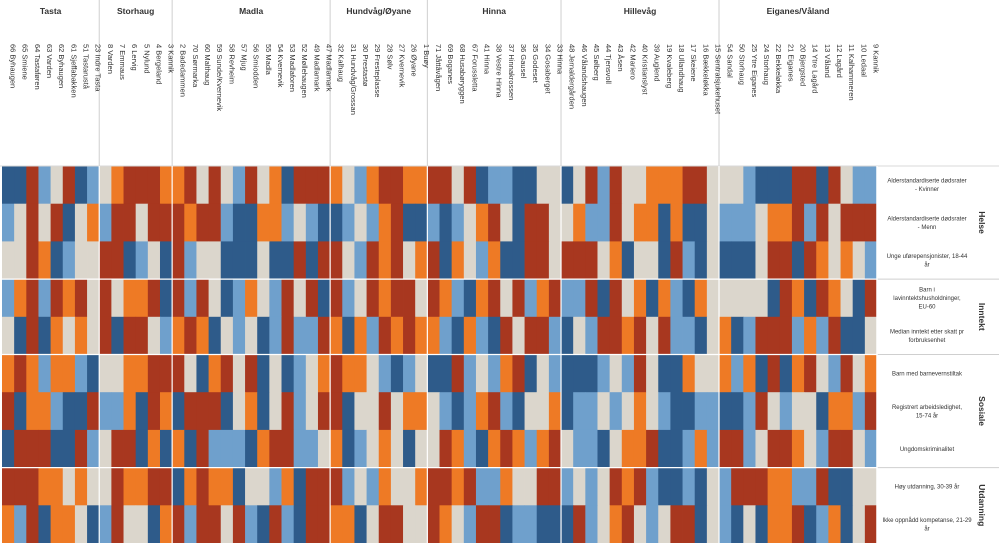 Image resolution: width=999 pixels, height=543 pixels. Describe the element at coordinates (98, 68) in the screenshot. I see `district-label: 23 Indre Tasta` at that location.